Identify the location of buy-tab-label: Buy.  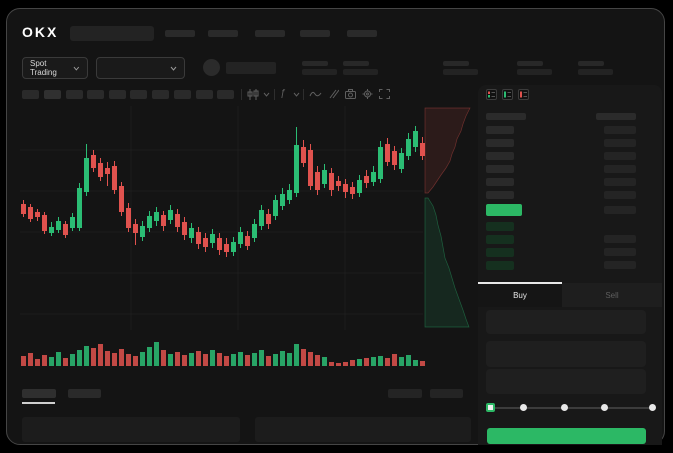
(520, 295).